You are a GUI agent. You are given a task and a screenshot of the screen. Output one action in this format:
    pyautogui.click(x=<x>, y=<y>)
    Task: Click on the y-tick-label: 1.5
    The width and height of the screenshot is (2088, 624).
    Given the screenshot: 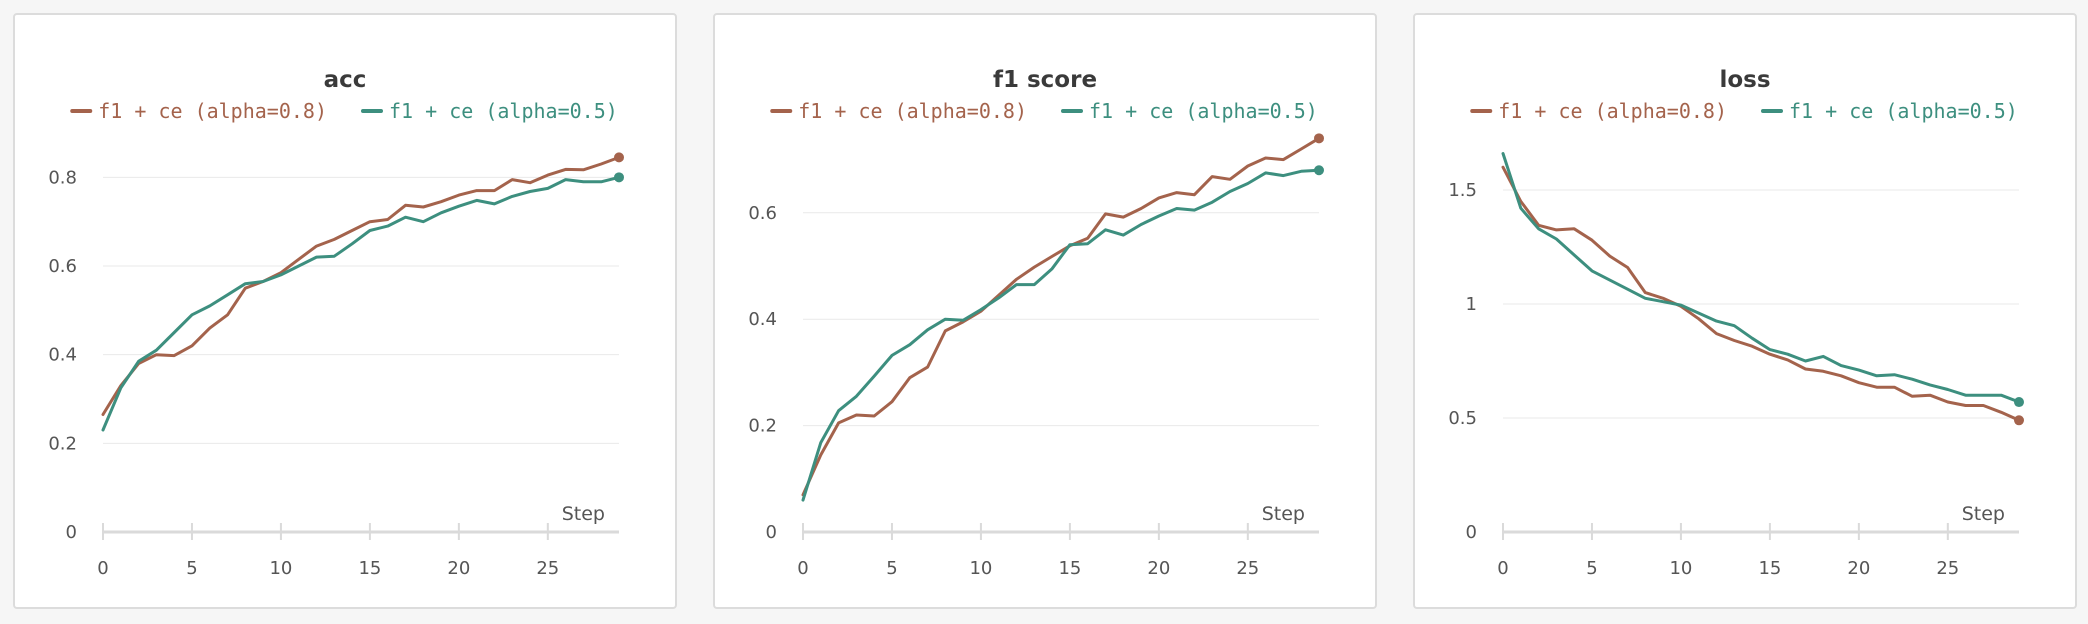 What is the action you would take?
    pyautogui.click(x=1462, y=190)
    